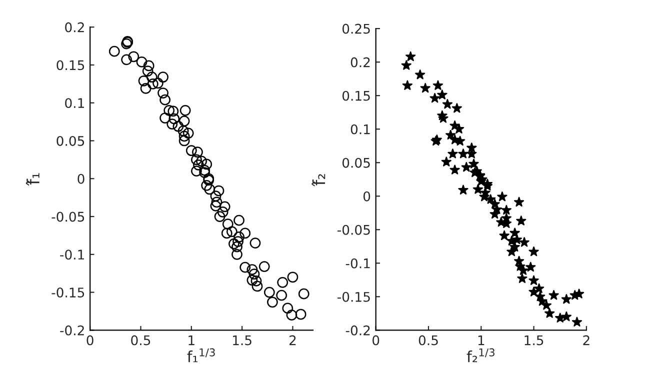  I want to click on x-axis-title: f₁$^{1/3}$, so click(201, 355).